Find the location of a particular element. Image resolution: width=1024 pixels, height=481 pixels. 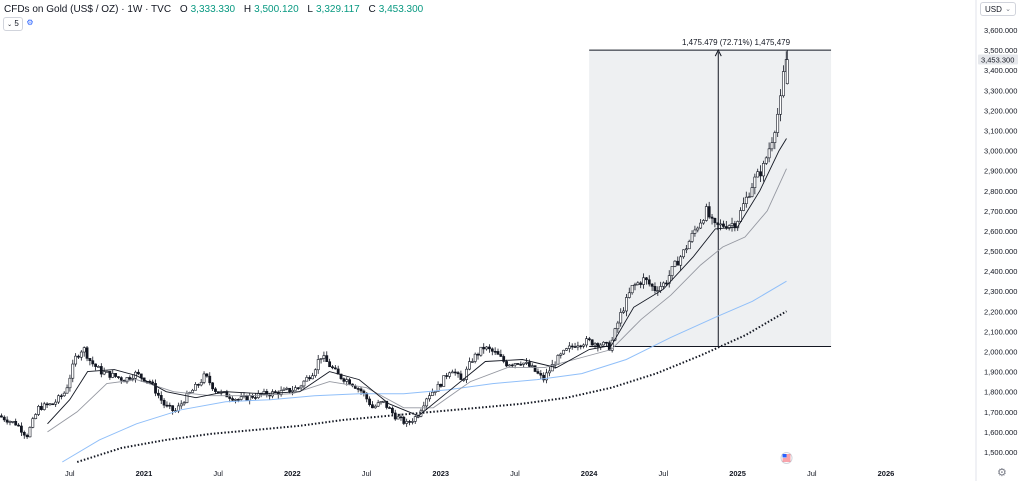

settings-gear-icon: ⚙ is located at coordinates (1002, 473).